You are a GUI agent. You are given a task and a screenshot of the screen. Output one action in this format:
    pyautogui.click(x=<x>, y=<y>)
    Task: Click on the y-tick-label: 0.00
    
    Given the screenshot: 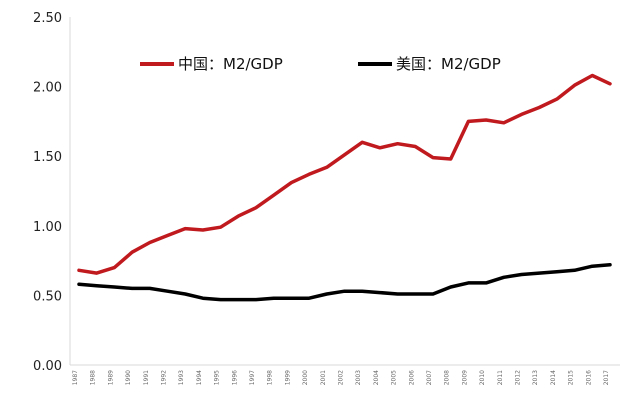 What is the action you would take?
    pyautogui.click(x=47, y=366)
    